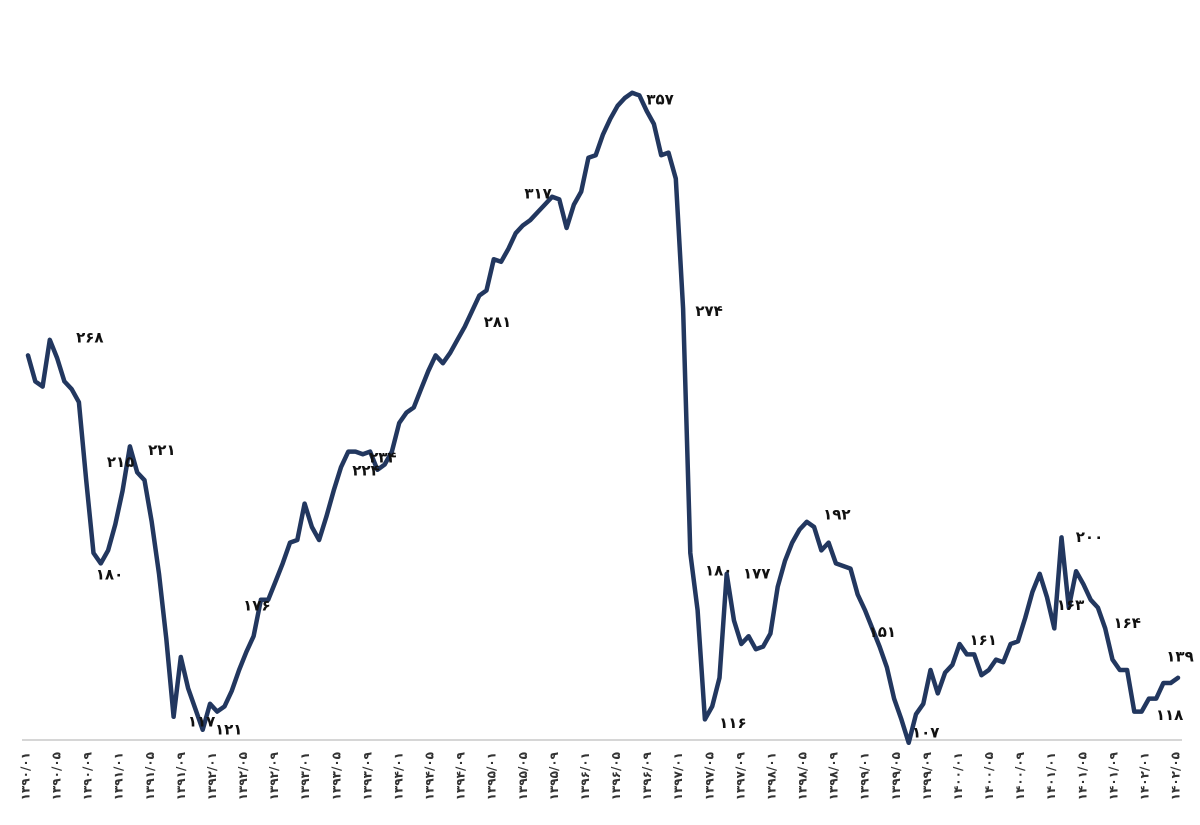  What do you see at coordinates (1070, 605) in the screenshot?
I see `data-label: ۱۶۳` at bounding box center [1070, 605].